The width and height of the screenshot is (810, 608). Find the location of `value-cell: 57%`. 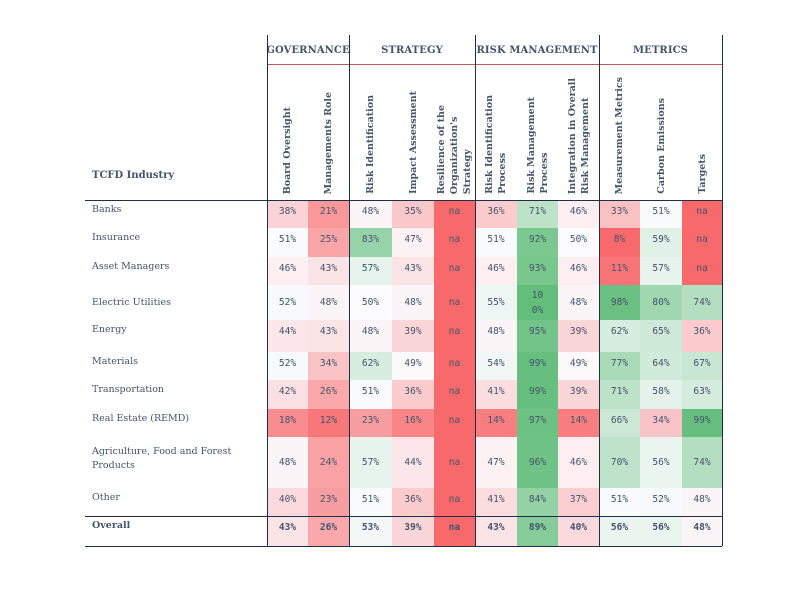

value-cell: 57% is located at coordinates (370, 271).